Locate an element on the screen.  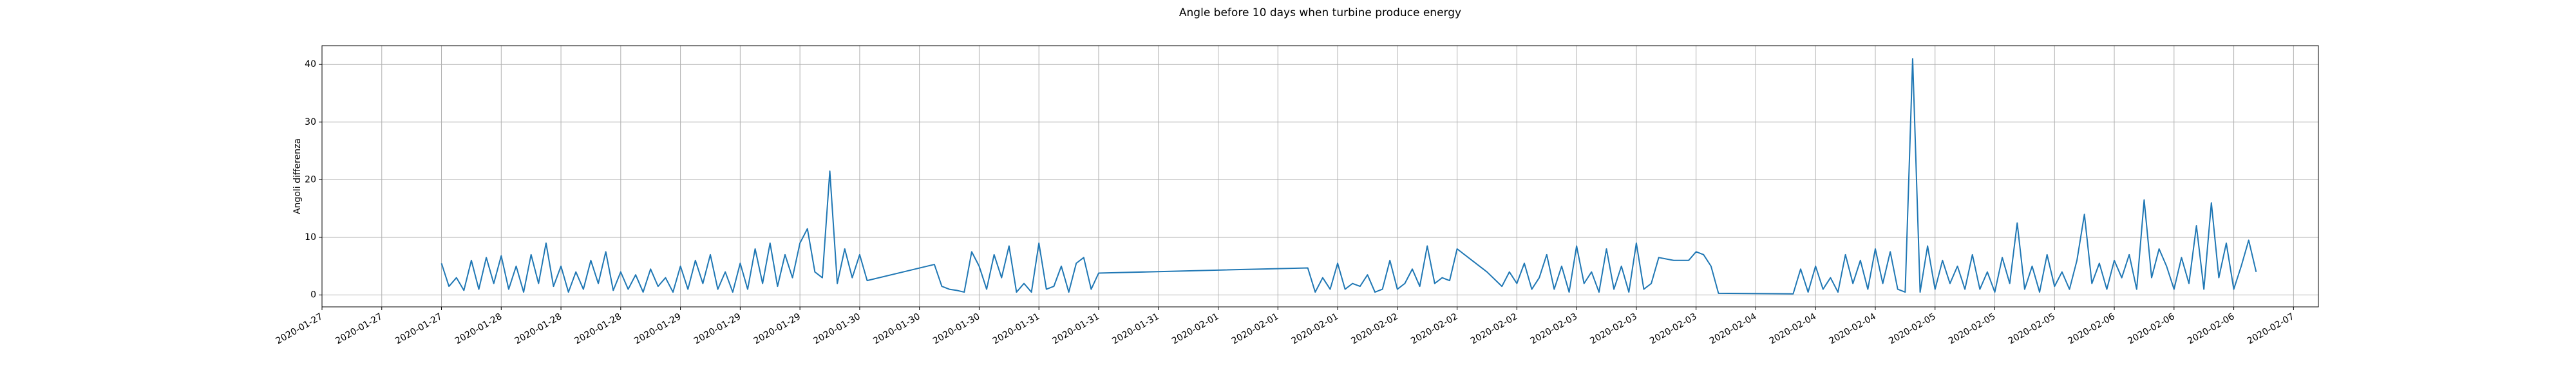
y-tick-label: 30 is located at coordinates (310, 122).